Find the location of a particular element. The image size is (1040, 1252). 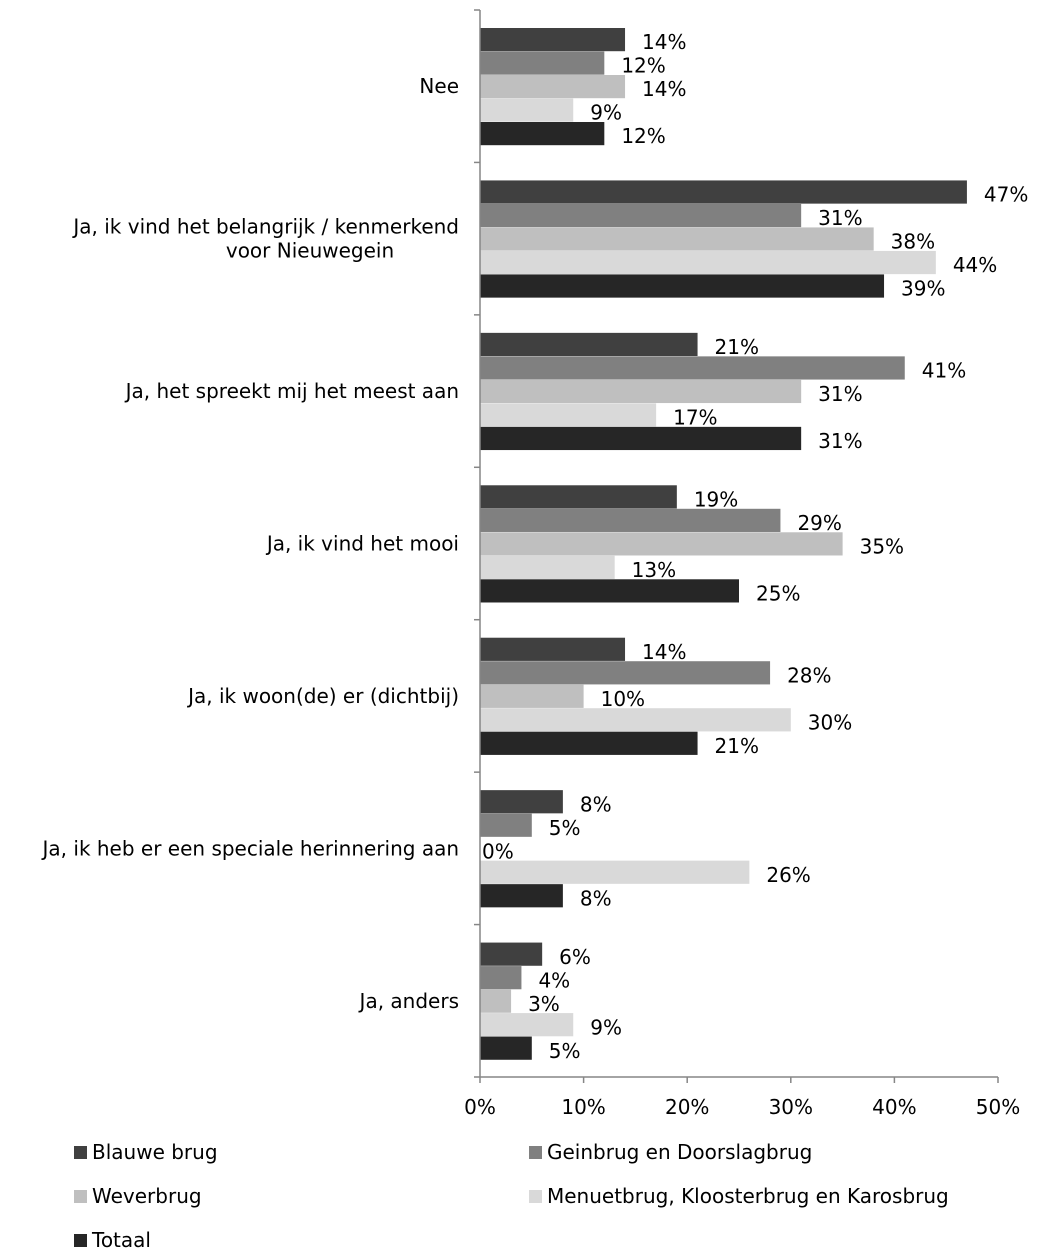

data-label: 28% is located at coordinates (809, 675).